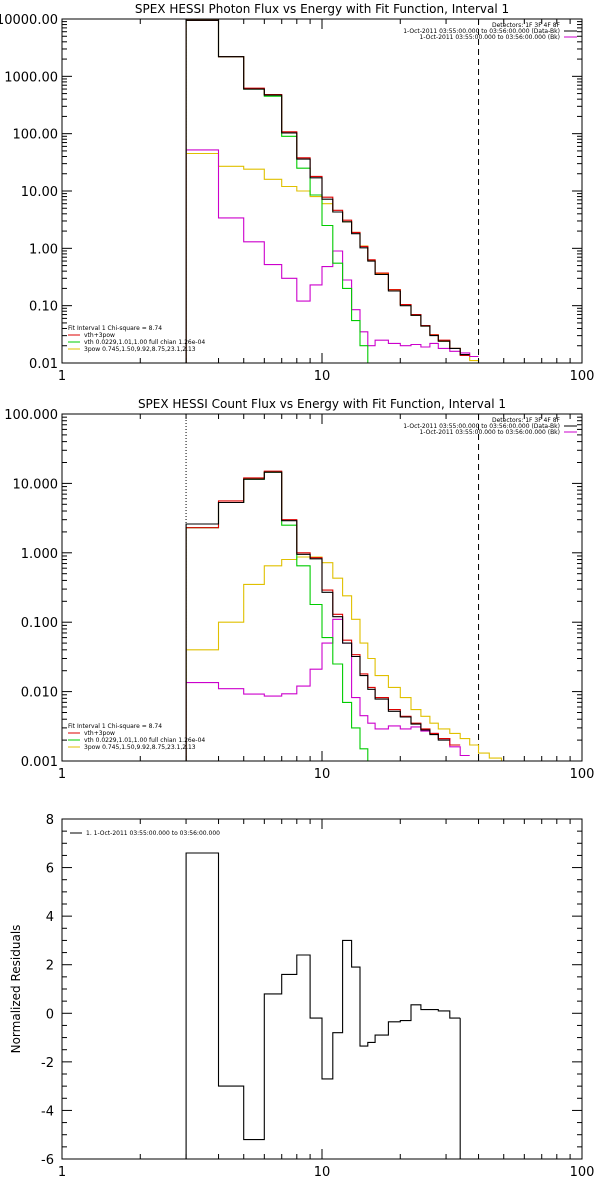  I want to click on y-tick-label: 0.01, so click(43, 364).